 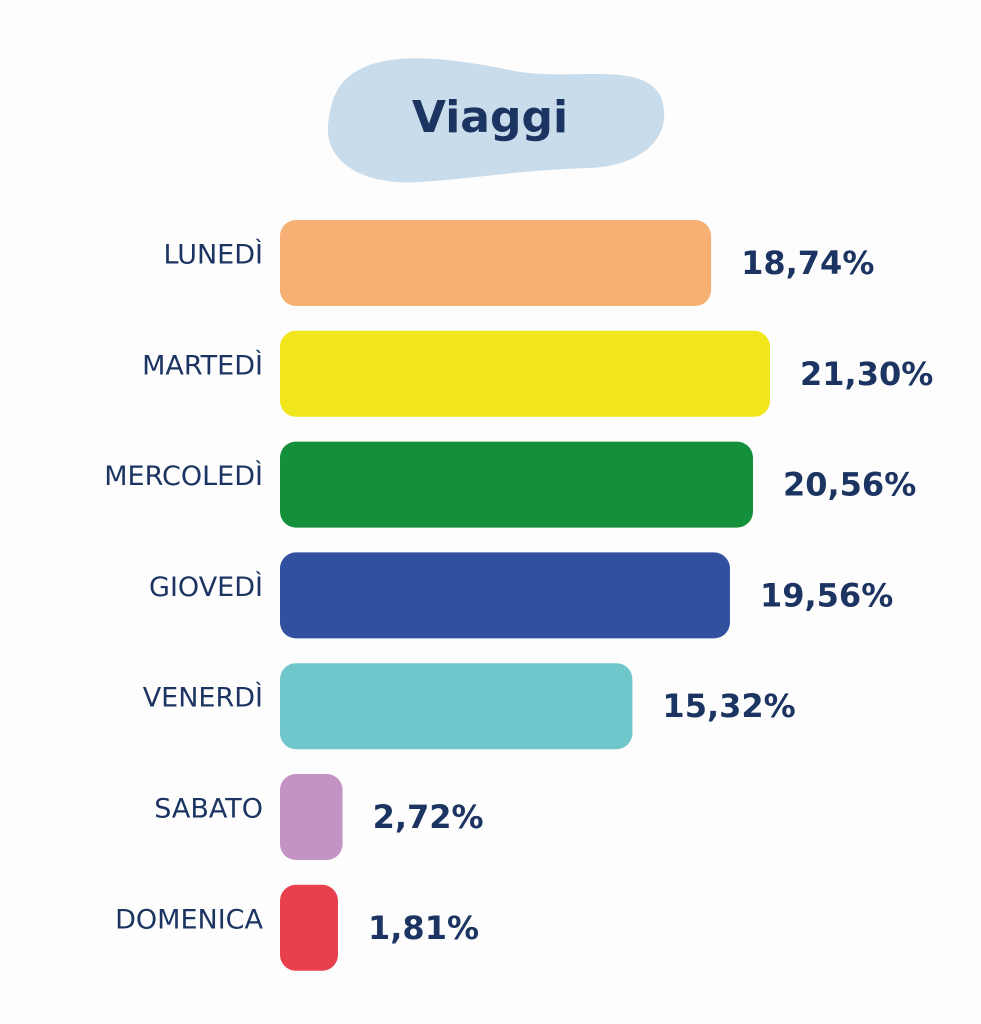 What do you see at coordinates (728, 706) in the screenshot?
I see `value-label: 15,32%` at bounding box center [728, 706].